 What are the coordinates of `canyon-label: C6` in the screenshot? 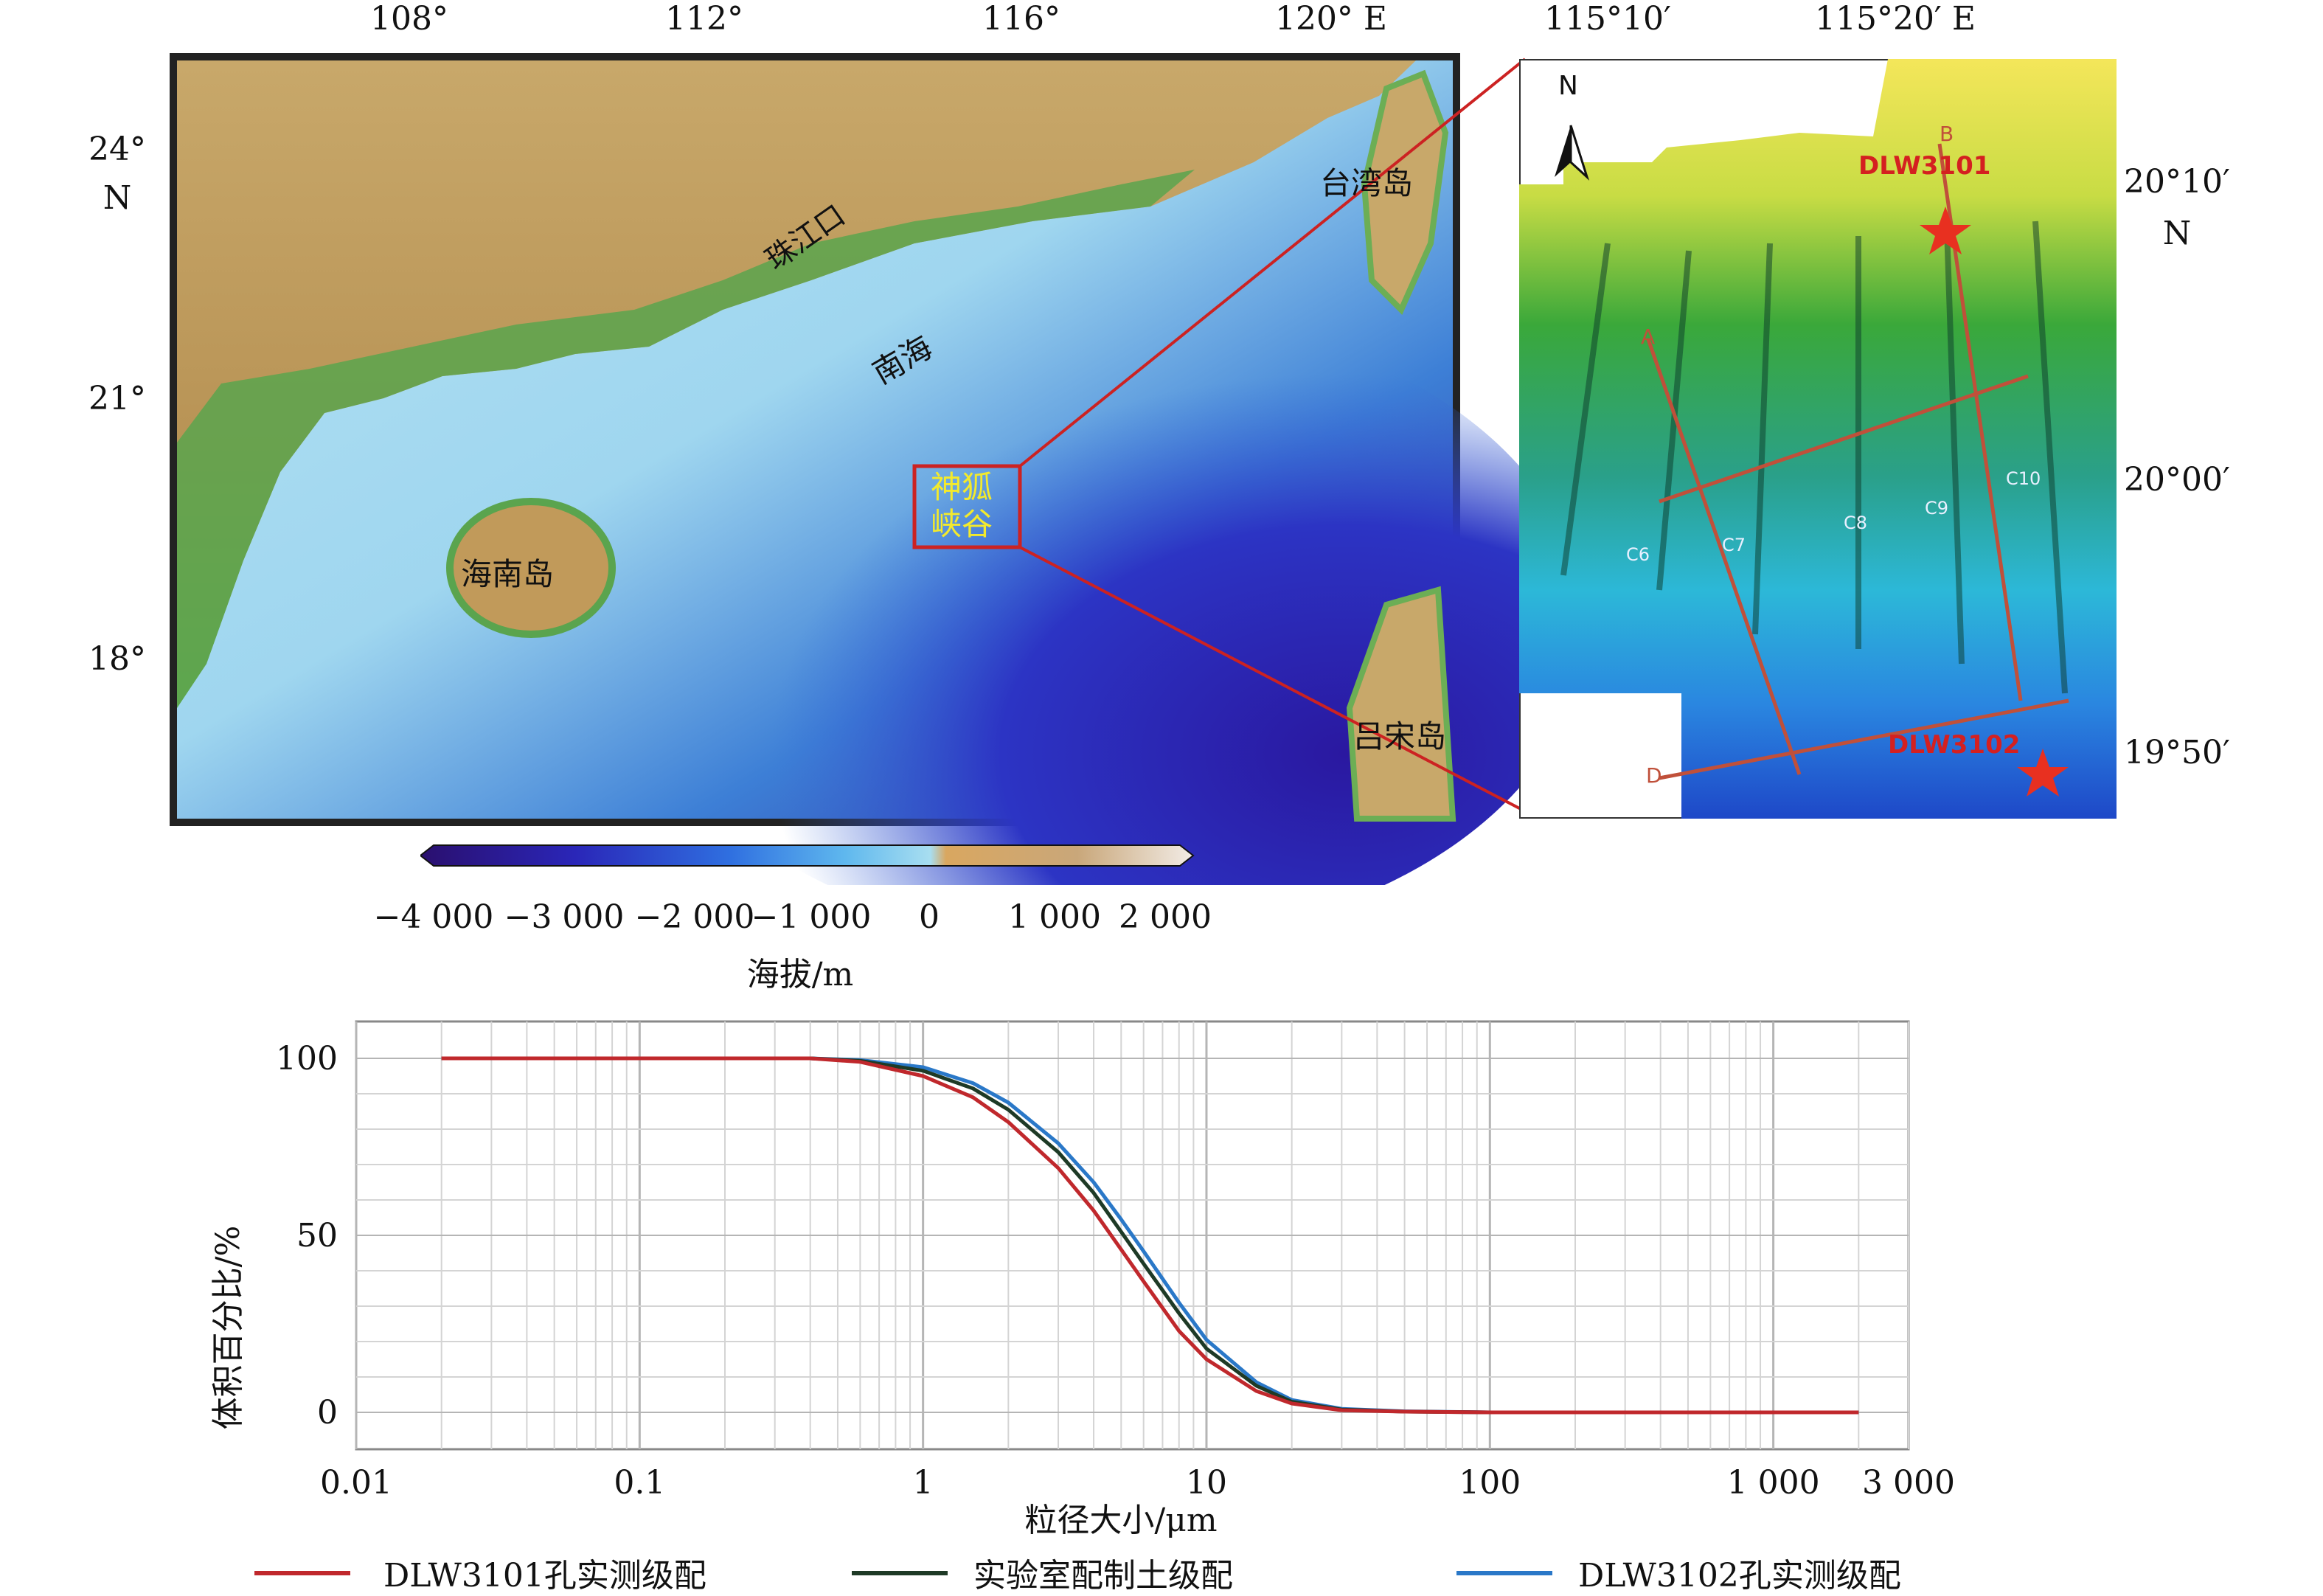 It's located at (1638, 554).